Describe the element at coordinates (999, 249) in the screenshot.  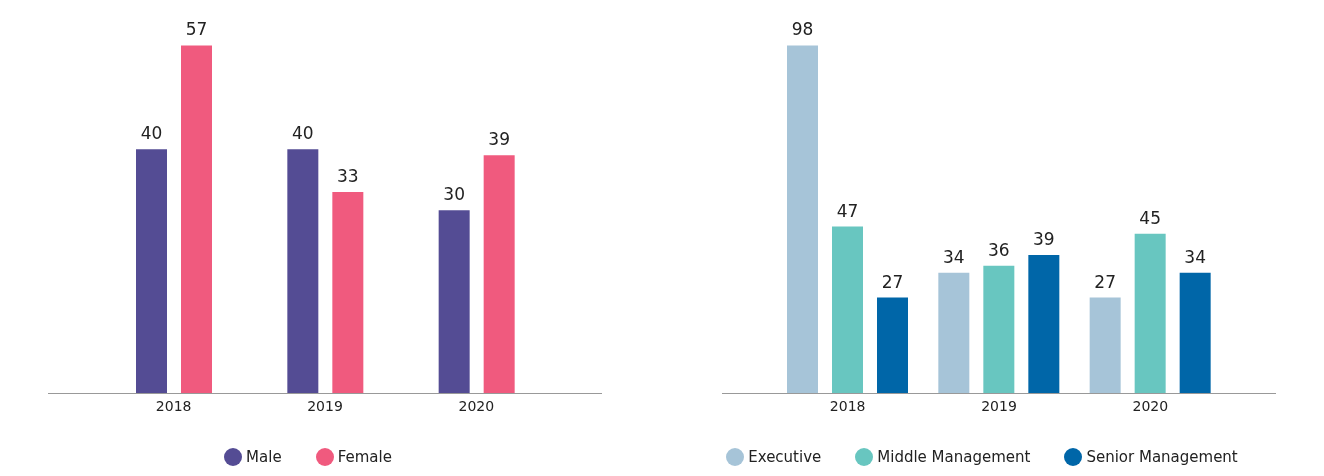
I see `data-label: 36` at that location.